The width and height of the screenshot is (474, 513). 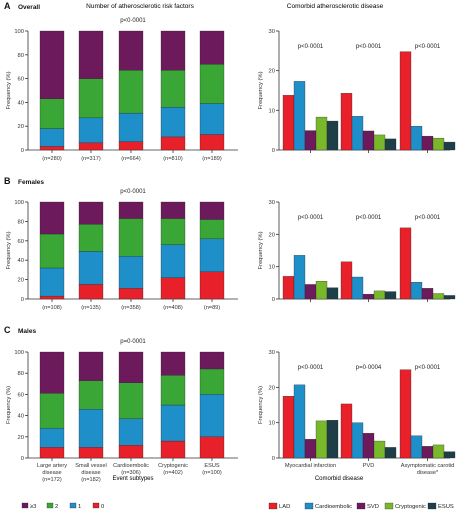 What do you see at coordinates (133, 21) in the screenshot?
I see `p-value-annotation: p<0·0001` at bounding box center [133, 21].